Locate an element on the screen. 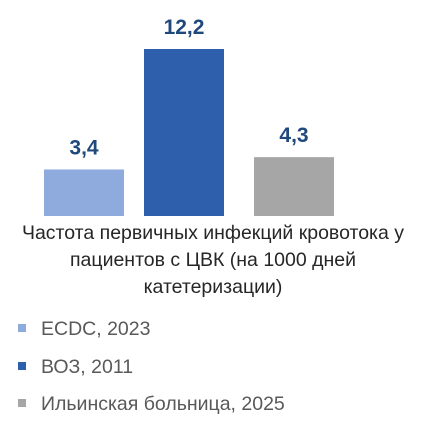  value-label-ilyinskaya: 4,3 is located at coordinates (293, 135).